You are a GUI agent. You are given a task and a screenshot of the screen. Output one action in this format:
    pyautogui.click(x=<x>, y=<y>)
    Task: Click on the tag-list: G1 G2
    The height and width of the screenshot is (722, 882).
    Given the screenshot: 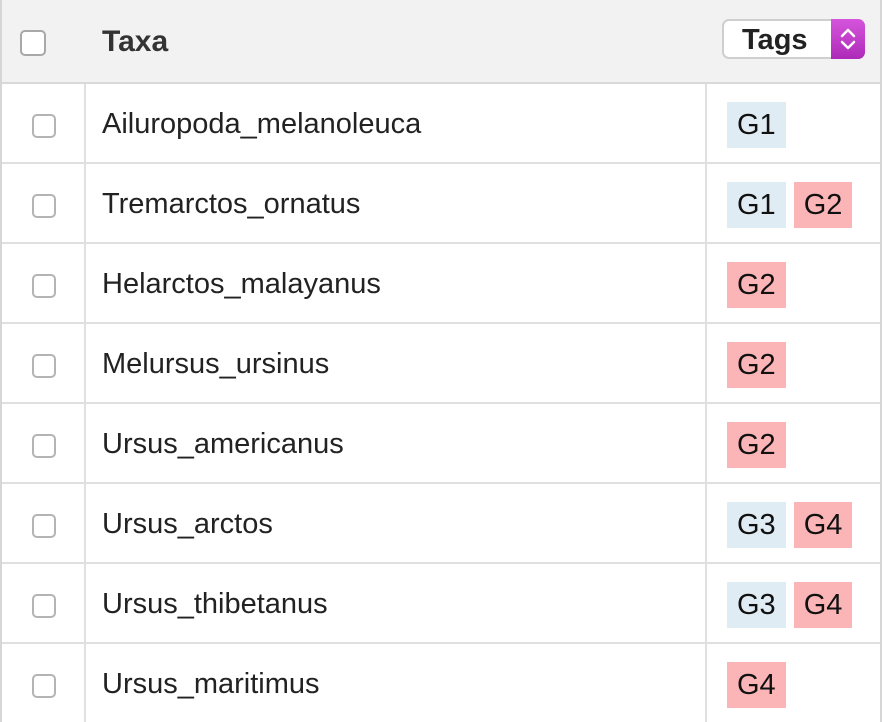 What is the action you would take?
    pyautogui.click(x=790, y=205)
    